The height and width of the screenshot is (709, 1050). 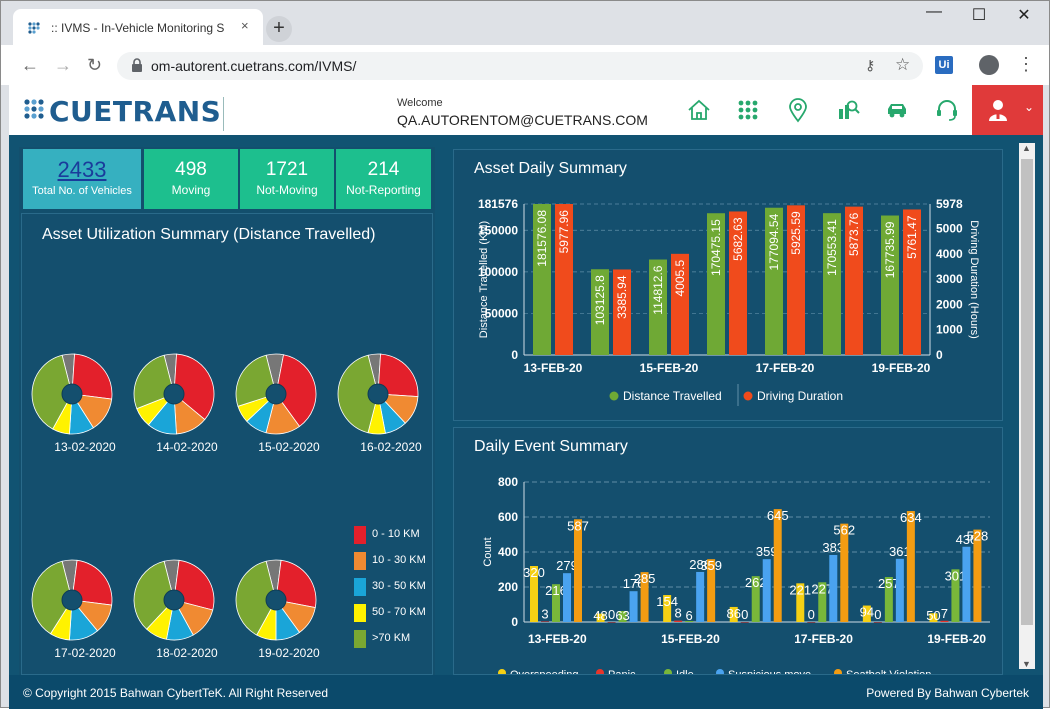 I want to click on home-icon, so click(x=699, y=110).